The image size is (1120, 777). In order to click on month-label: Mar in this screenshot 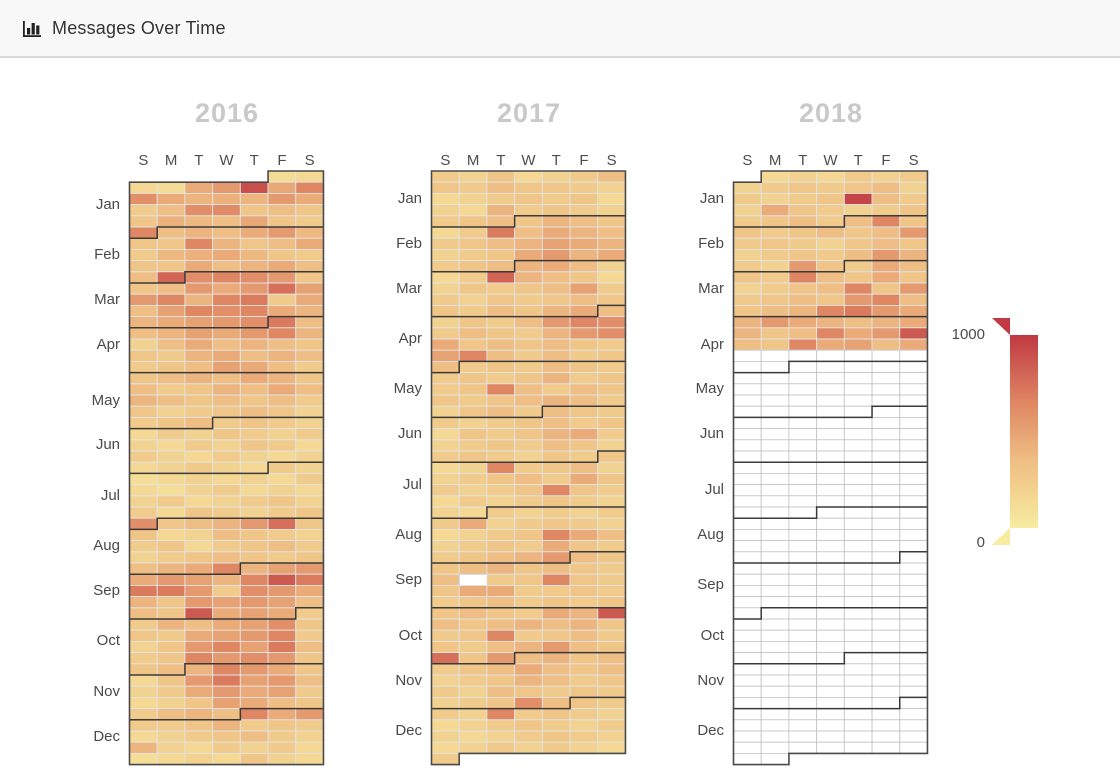, I will do `click(409, 288)`.